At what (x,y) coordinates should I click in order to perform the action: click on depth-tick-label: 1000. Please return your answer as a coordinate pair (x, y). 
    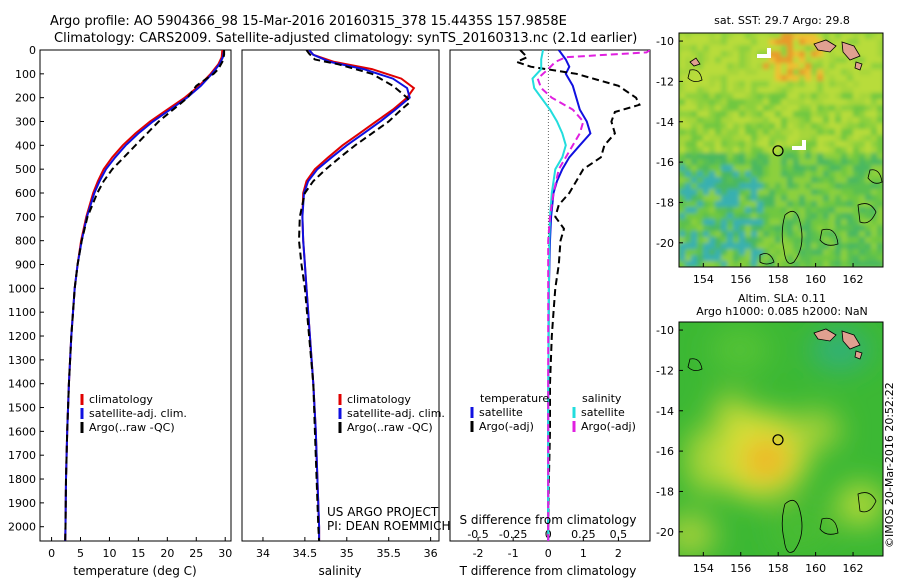
    Looking at the image, I should click on (22, 288).